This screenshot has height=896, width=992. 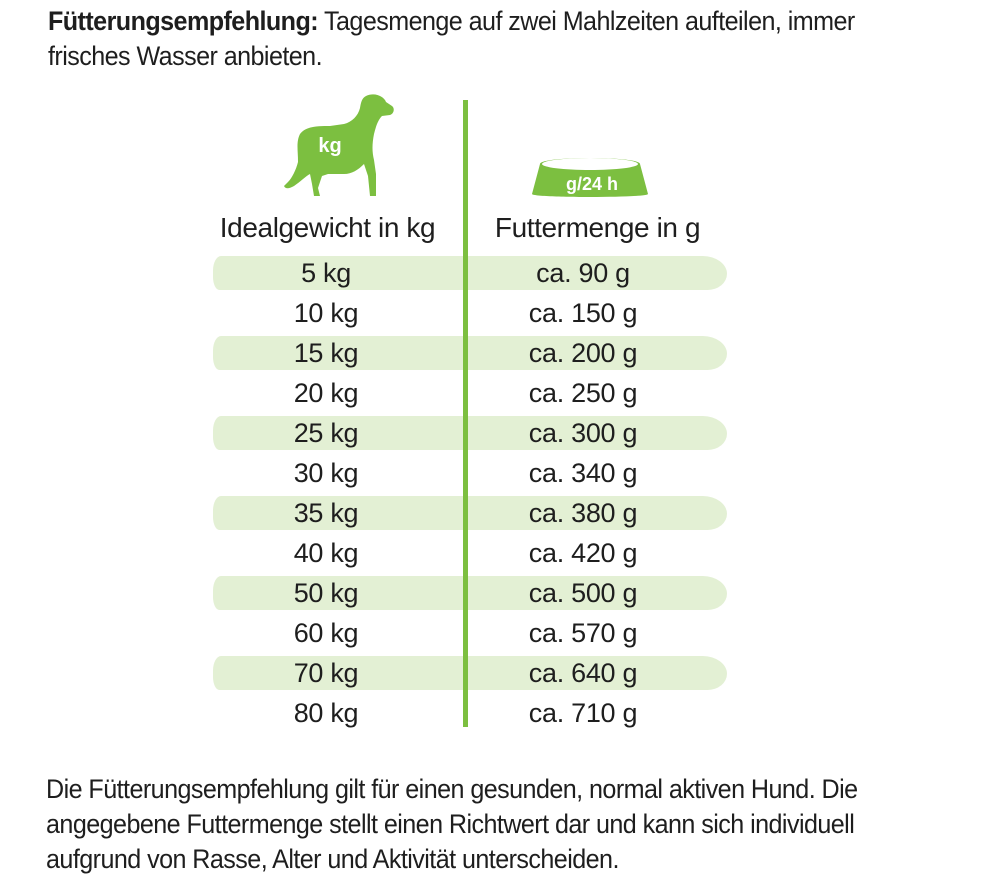 I want to click on amount-cell: ca. 200 g, so click(x=583, y=352).